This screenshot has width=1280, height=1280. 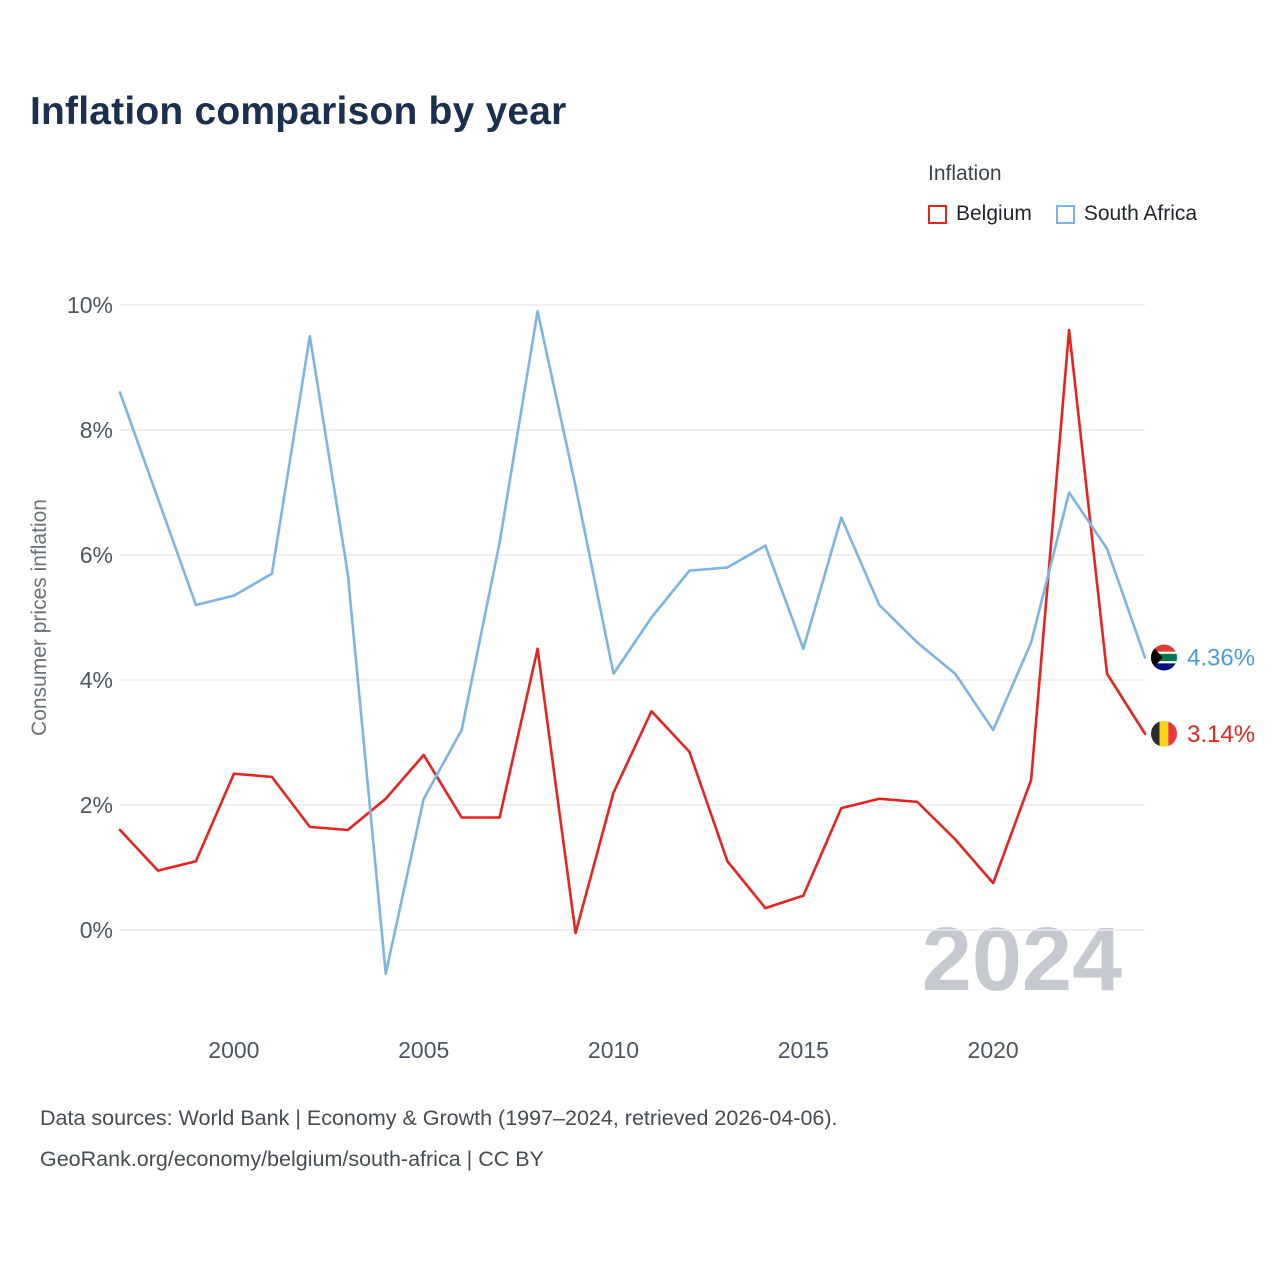 What do you see at coordinates (1221, 734) in the screenshot?
I see `end-label-value-belgium: 3.14%` at bounding box center [1221, 734].